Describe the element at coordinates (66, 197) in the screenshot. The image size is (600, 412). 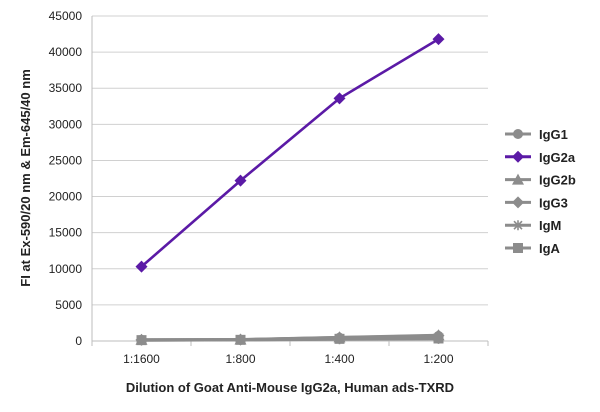
I see `y-tick-label: 20000` at that location.